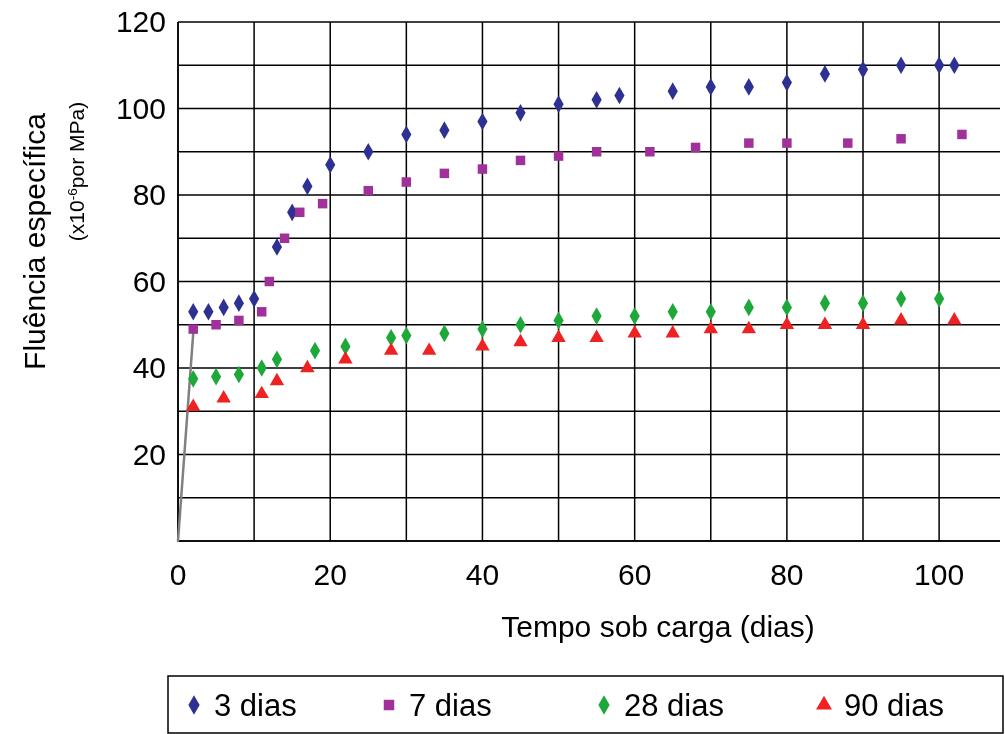 This screenshot has width=1005, height=734. Describe the element at coordinates (178, 574) in the screenshot. I see `x-tick-label: 0` at that location.